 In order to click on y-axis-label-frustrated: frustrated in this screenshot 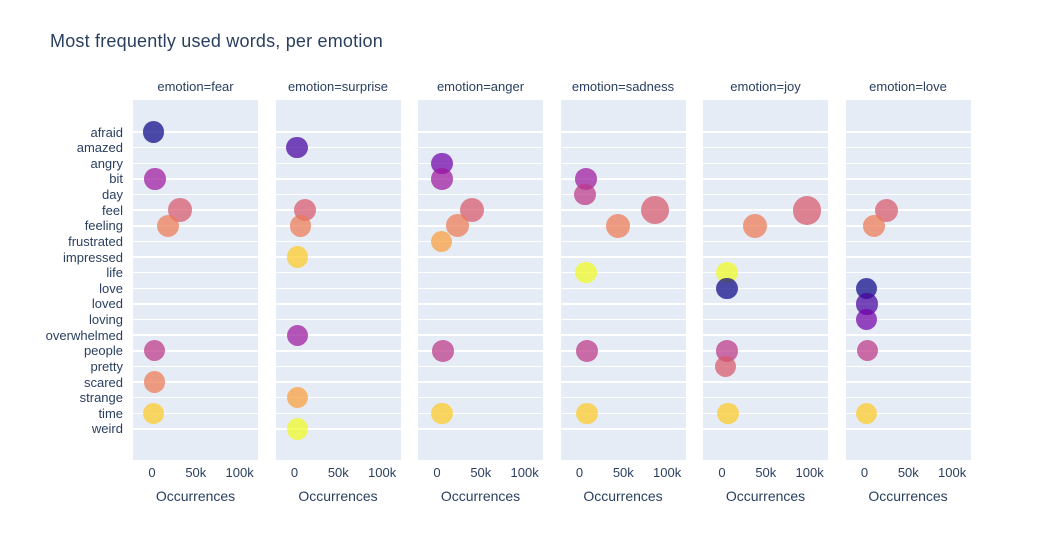, I will do `click(95, 241)`.